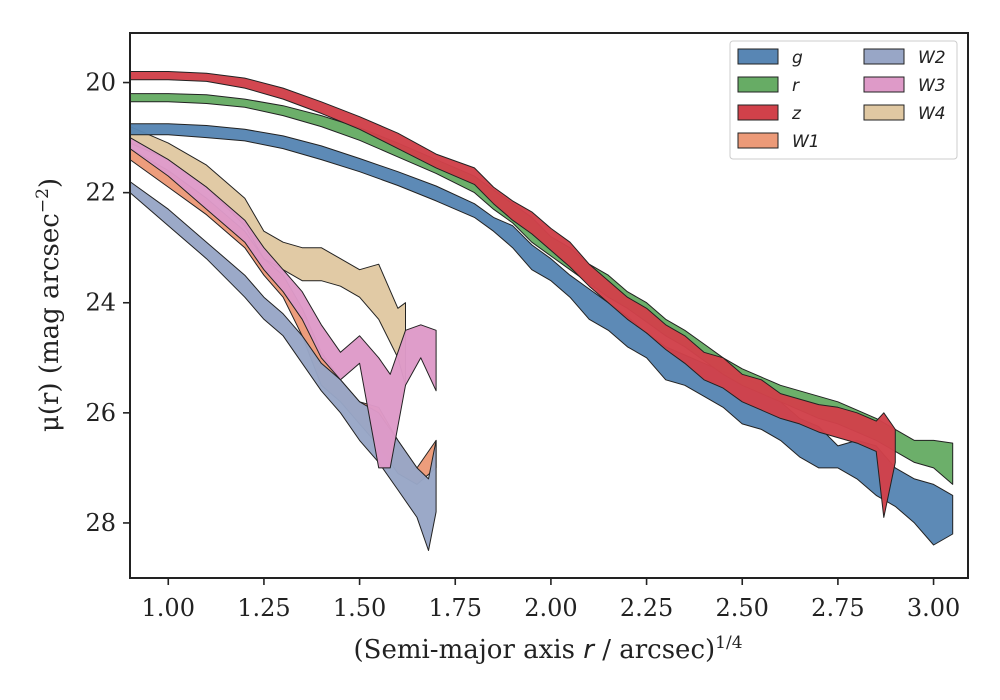  Describe the element at coordinates (797, 58) in the screenshot. I see `legend-label-g: g` at that location.